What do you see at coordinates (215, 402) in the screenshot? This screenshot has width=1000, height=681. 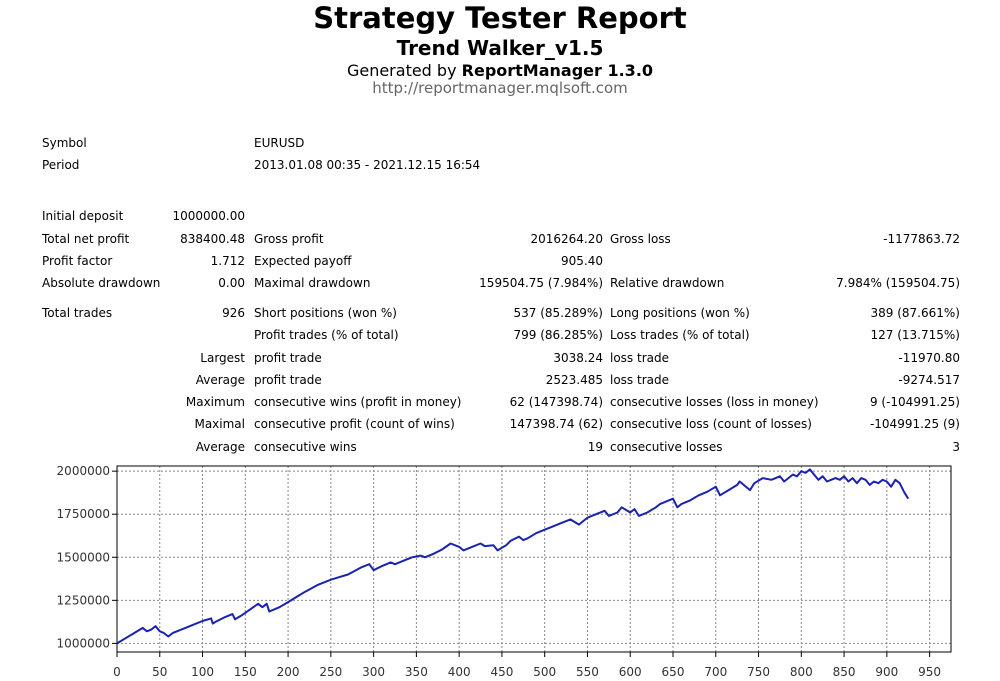 I see `maximum-label: Maximum` at bounding box center [215, 402].